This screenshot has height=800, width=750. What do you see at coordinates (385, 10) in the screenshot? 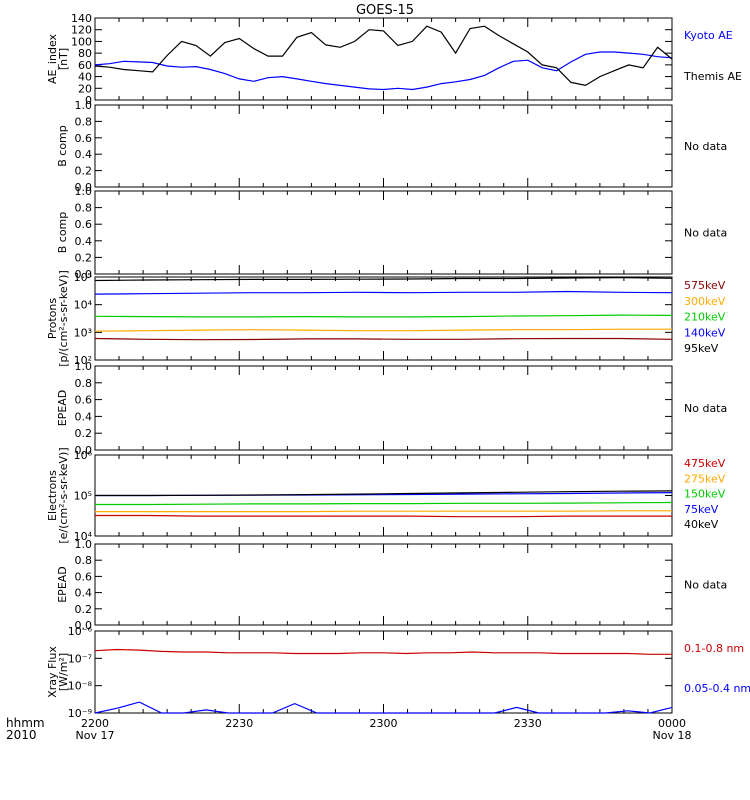
I see `chart-title: GOES-15` at bounding box center [385, 10].